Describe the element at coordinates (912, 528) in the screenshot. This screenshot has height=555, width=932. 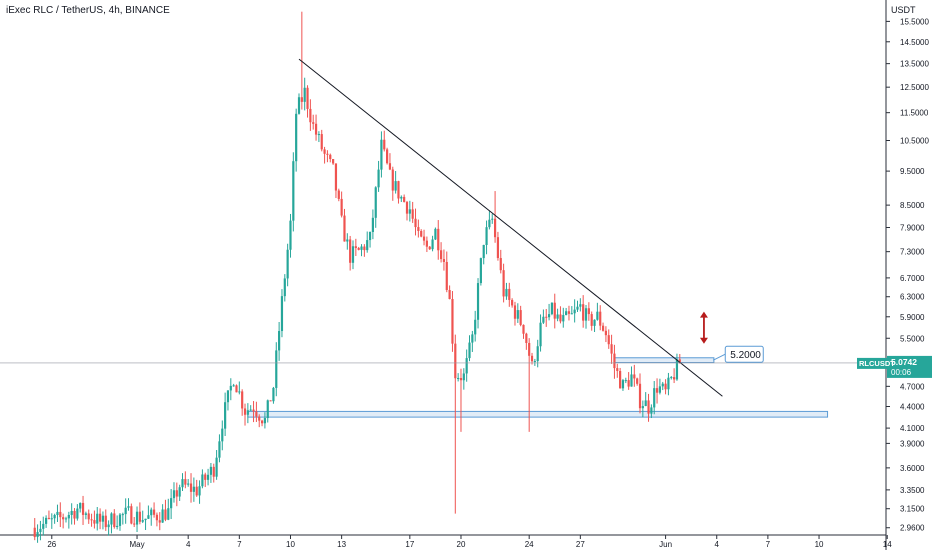
I see `y-tick-label: 2.9600` at that location.